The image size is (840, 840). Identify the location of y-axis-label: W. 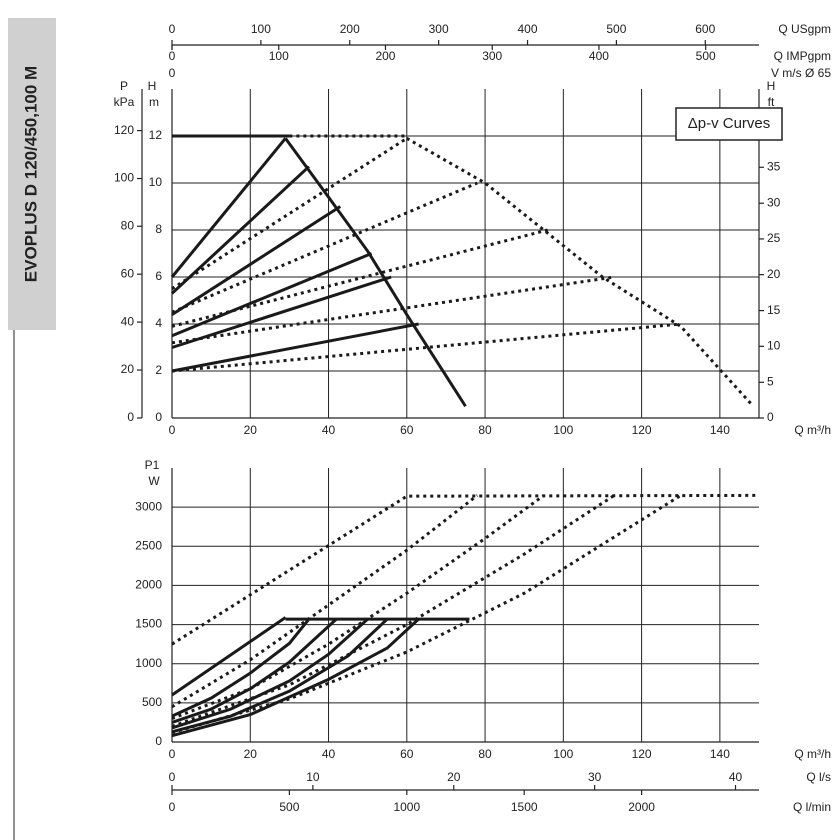
(154, 481).